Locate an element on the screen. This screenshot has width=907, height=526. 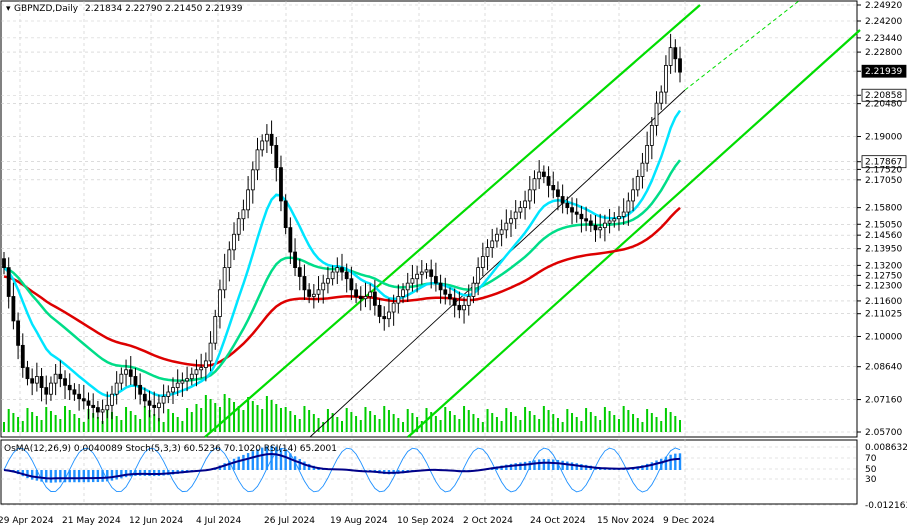
x-tick-label: 10 Sep 2024 is located at coordinates (425, 521).